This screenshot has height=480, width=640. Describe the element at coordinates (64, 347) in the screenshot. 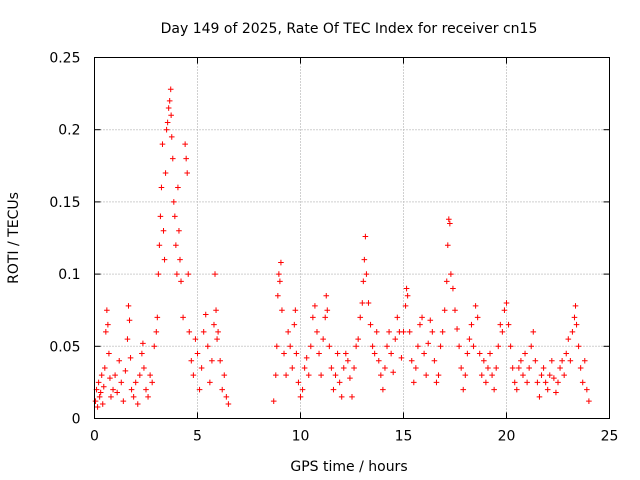

I see `y-tick-label: 0.05` at that location.